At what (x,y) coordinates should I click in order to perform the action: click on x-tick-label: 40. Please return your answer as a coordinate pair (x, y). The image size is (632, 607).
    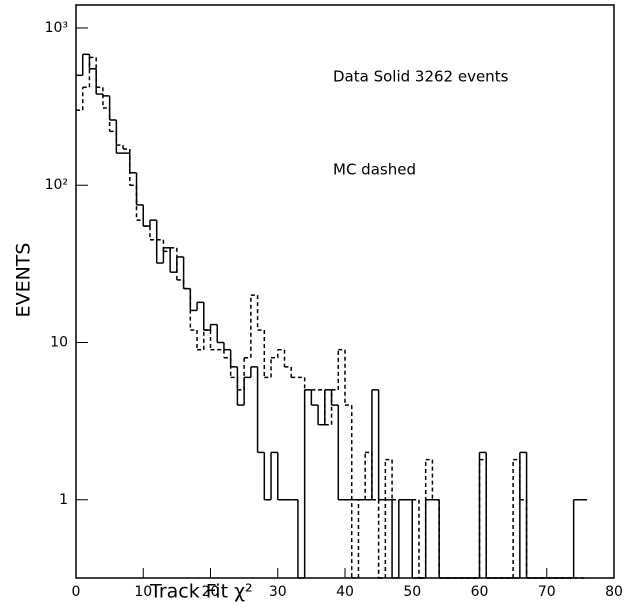
    Looking at the image, I should click on (345, 592).